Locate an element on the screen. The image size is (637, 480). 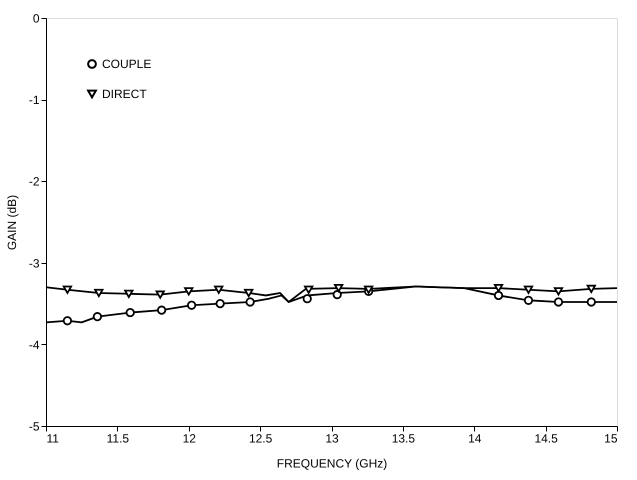
y-tick-label: -3 is located at coordinates (34, 263).